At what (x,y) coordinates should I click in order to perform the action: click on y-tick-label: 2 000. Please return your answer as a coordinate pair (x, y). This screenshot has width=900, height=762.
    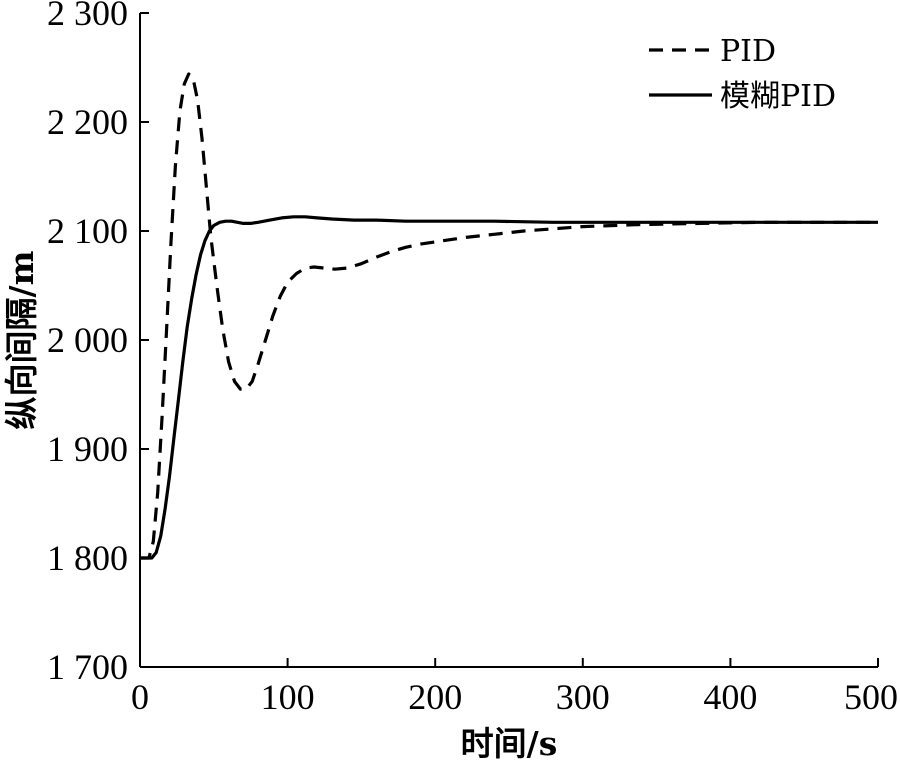
    Looking at the image, I should click on (87, 340).